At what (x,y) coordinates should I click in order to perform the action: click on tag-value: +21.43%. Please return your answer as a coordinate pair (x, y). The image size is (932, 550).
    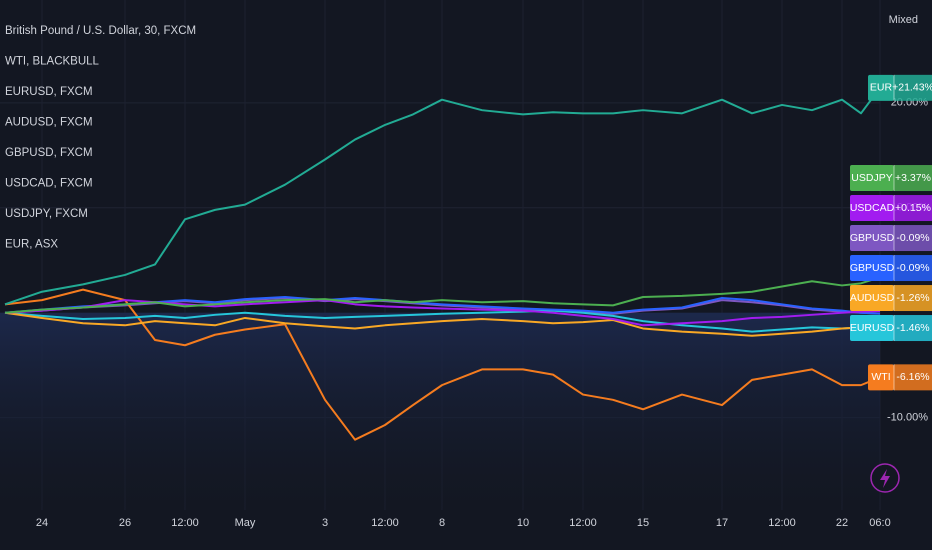
    Looking at the image, I should click on (912, 88).